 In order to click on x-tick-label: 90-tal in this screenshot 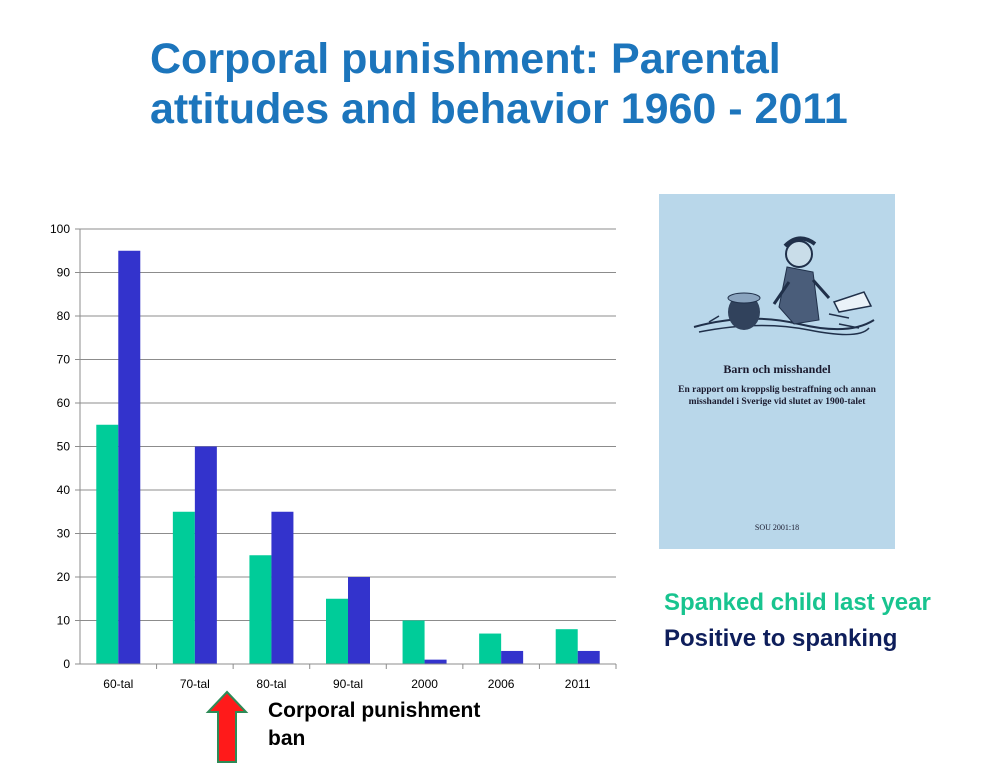, I will do `click(348, 684)`.